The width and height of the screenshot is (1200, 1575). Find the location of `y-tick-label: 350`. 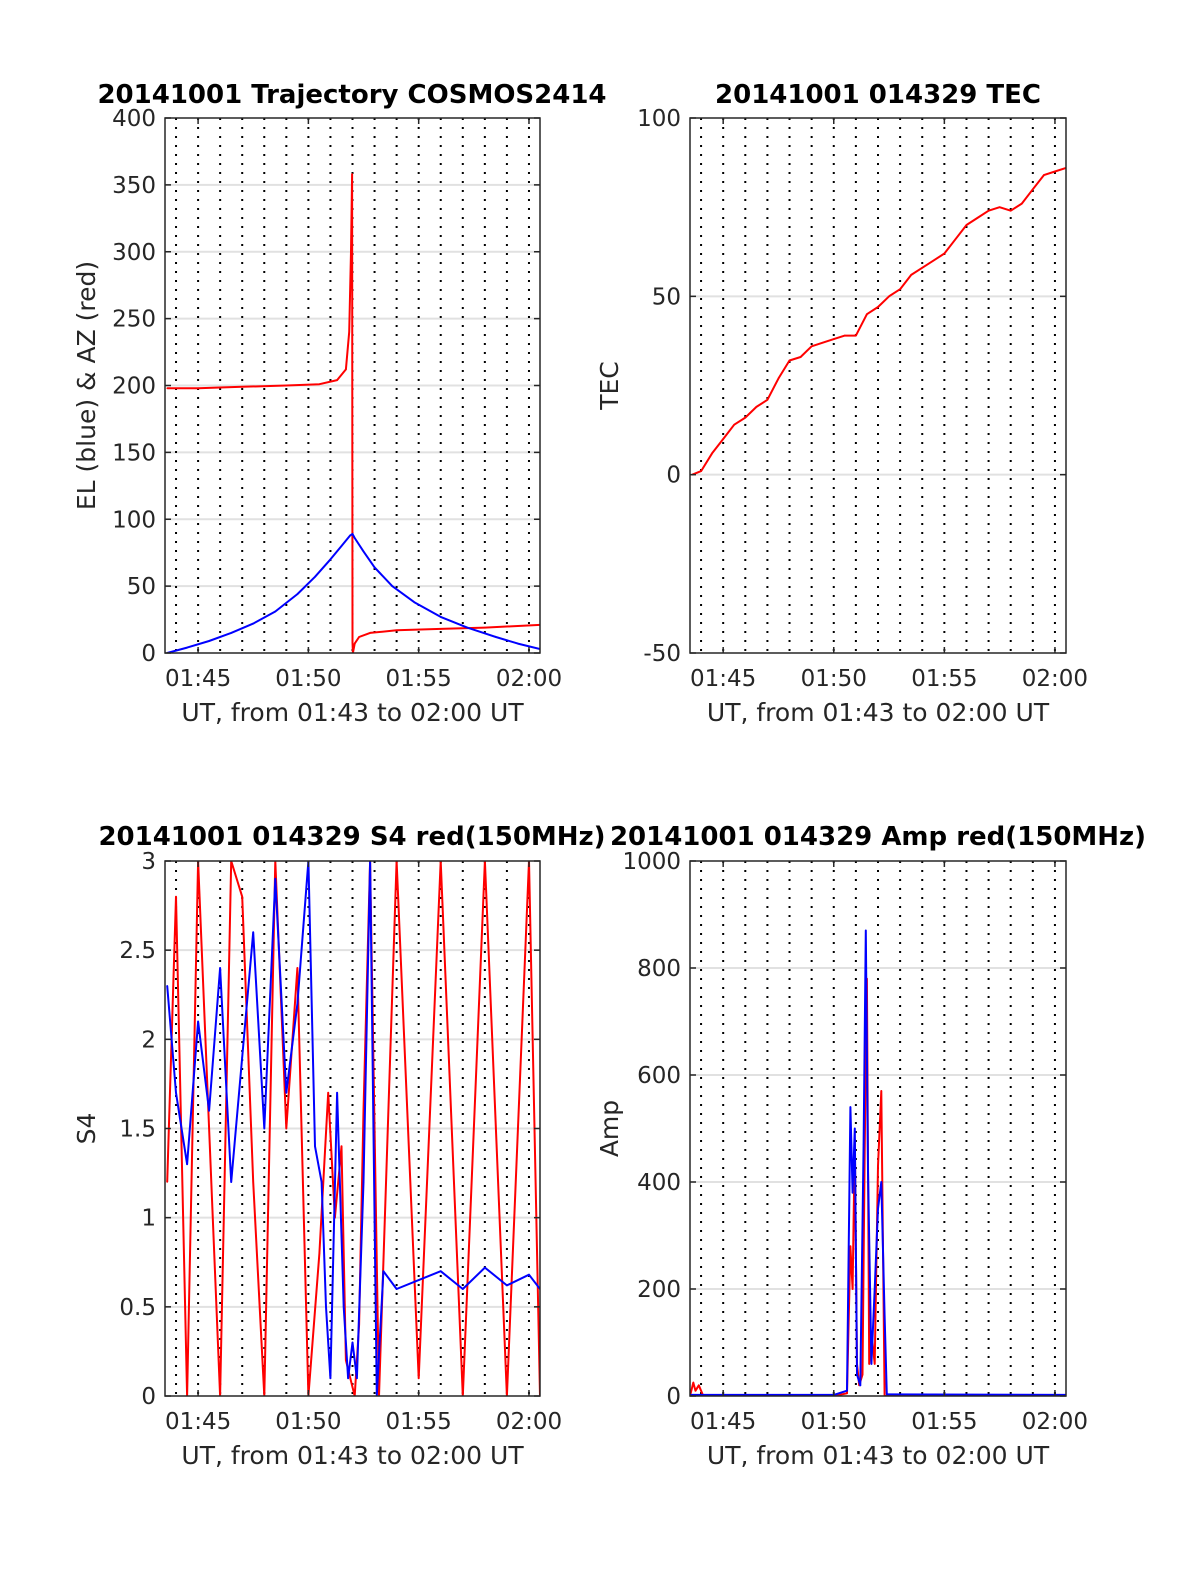

y-tick-label: 350 is located at coordinates (134, 186).